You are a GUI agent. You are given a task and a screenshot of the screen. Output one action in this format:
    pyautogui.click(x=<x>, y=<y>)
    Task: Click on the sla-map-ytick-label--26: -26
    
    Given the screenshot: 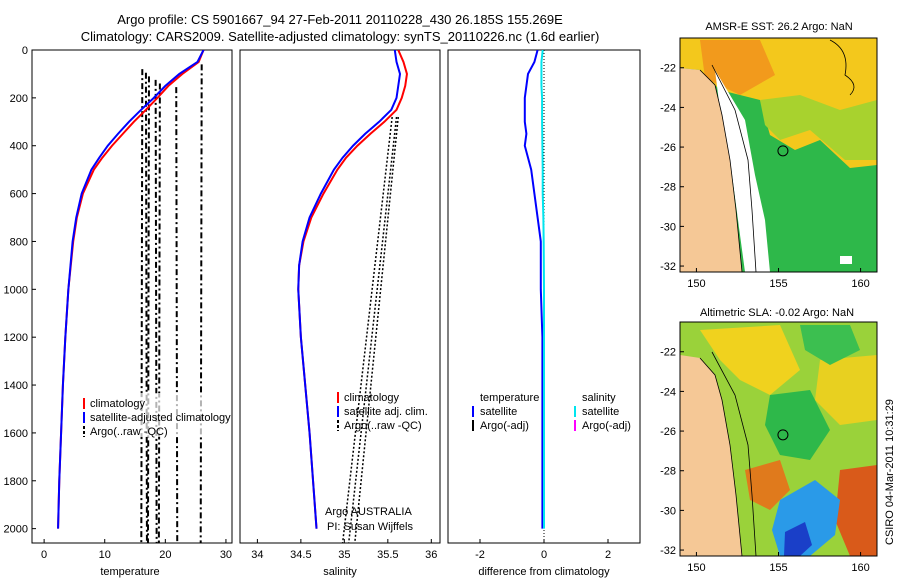 What is the action you would take?
    pyautogui.click(x=668, y=432)
    